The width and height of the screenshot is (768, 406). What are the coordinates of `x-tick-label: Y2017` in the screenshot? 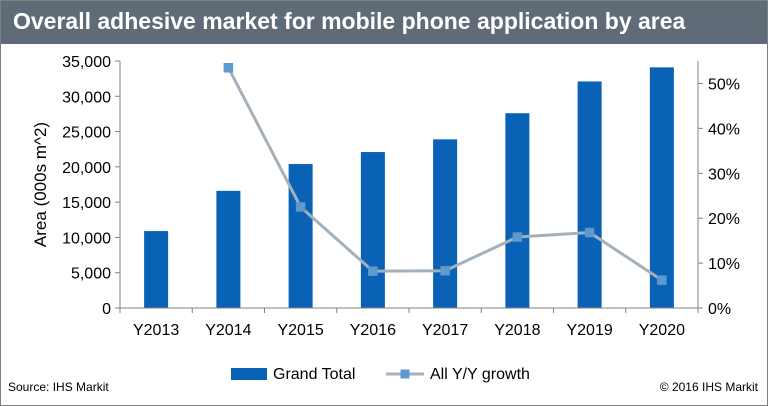 It's located at (445, 330).